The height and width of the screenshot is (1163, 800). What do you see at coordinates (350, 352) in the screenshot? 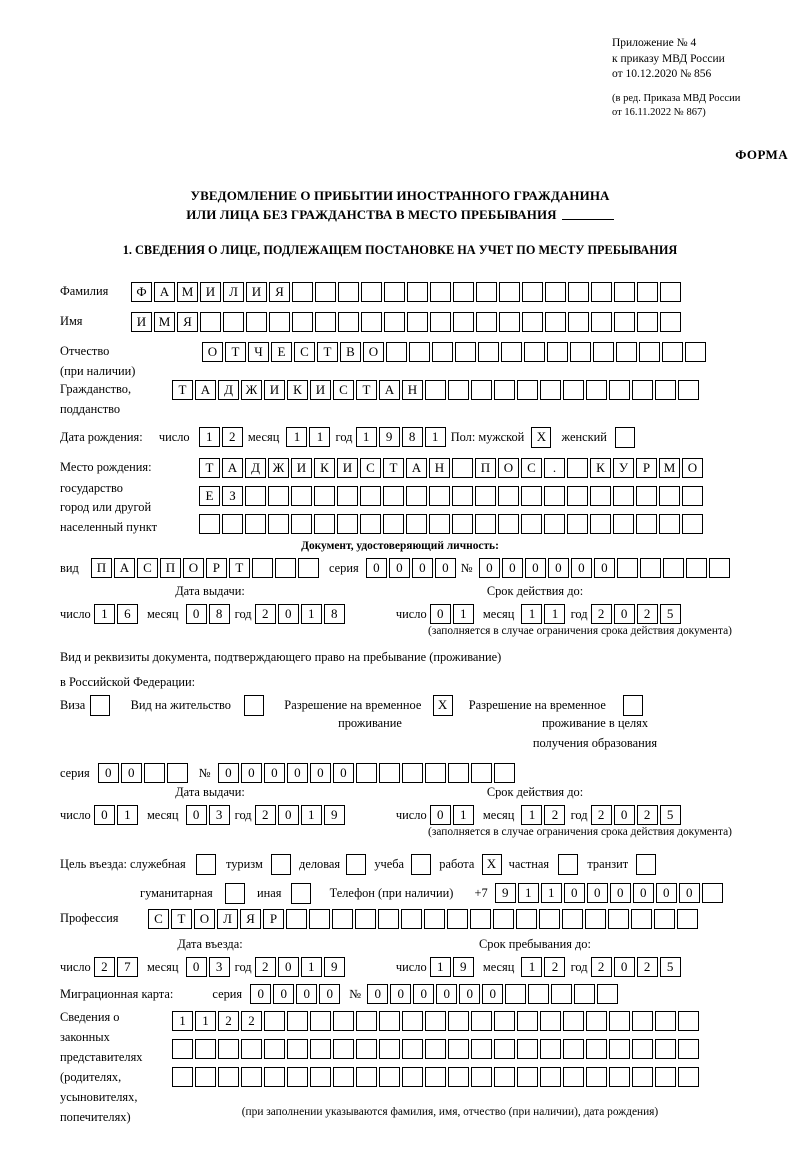
I see `char-box: В` at bounding box center [350, 352].